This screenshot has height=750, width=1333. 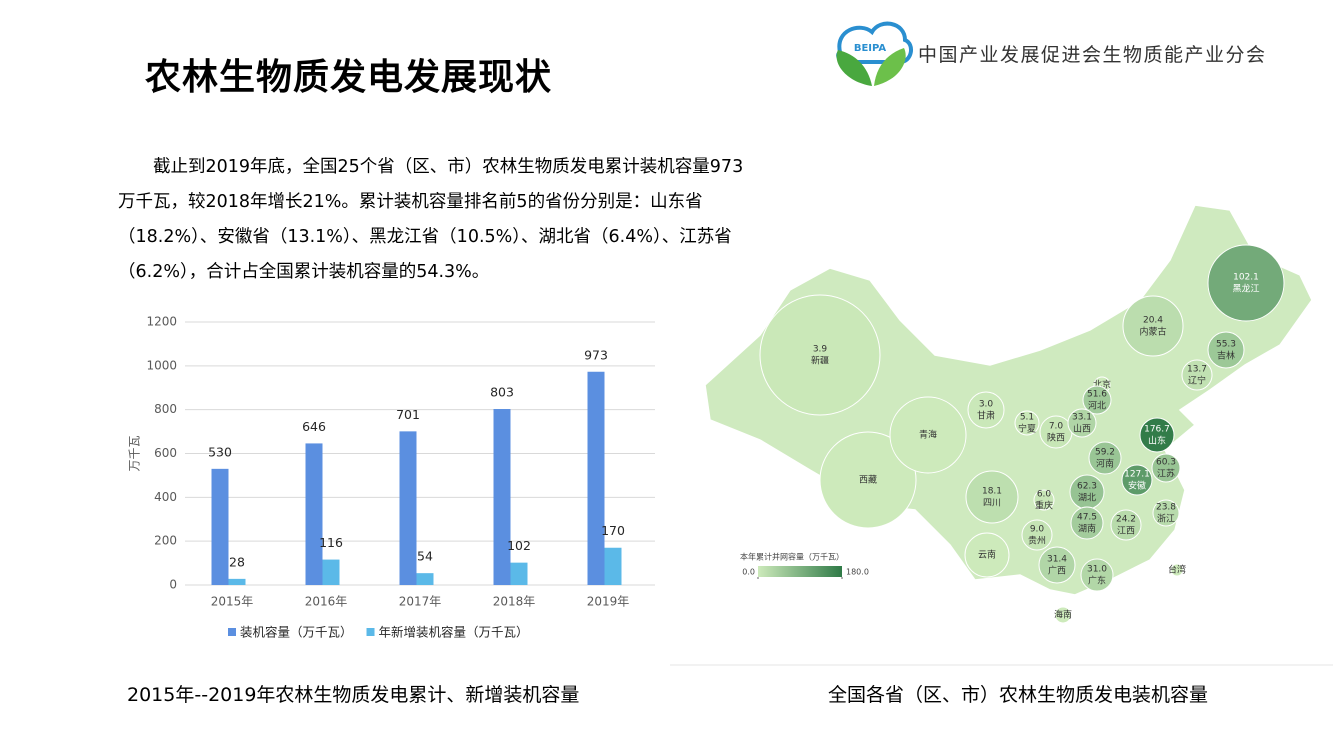 What do you see at coordinates (1057, 560) in the screenshot?
I see `province-value: 31.4` at bounding box center [1057, 560].